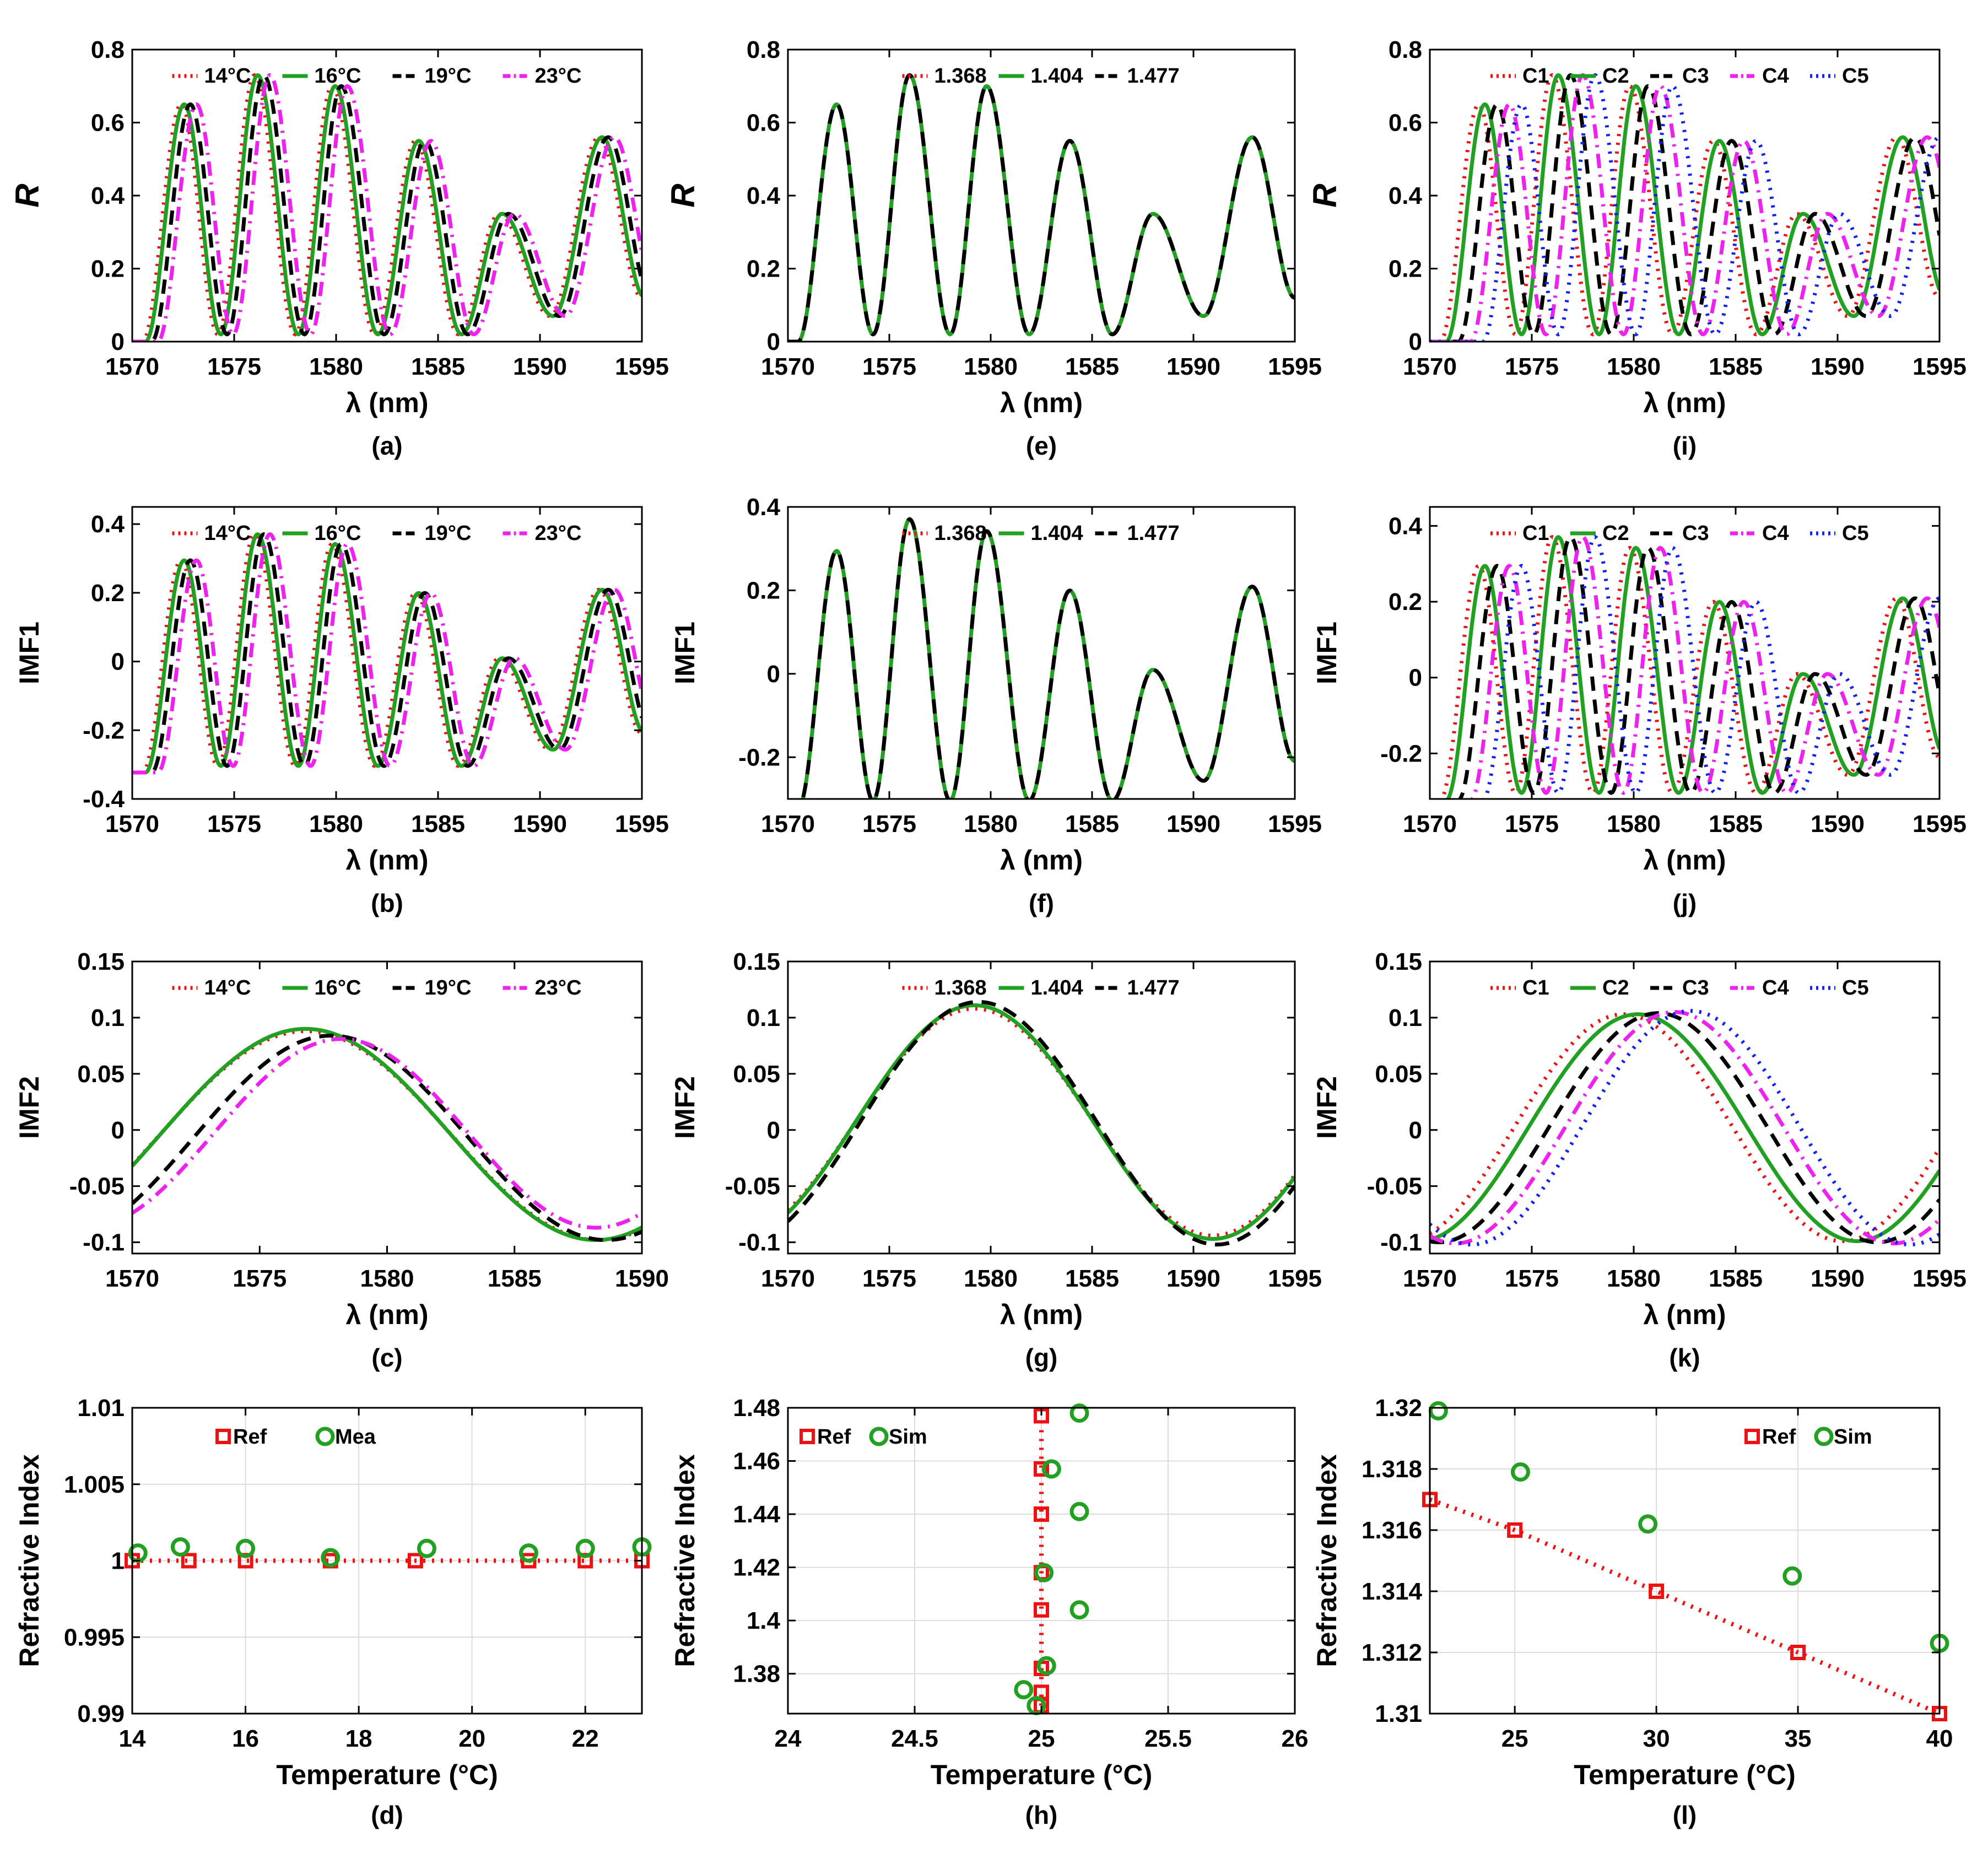 The image size is (1988, 1853). I want to click on y-tick-label: 0.05, so click(101, 1074).